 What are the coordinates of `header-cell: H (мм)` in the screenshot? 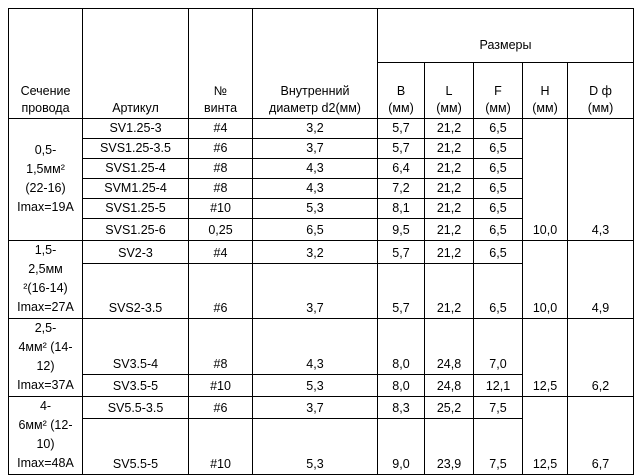 It's located at (545, 90).